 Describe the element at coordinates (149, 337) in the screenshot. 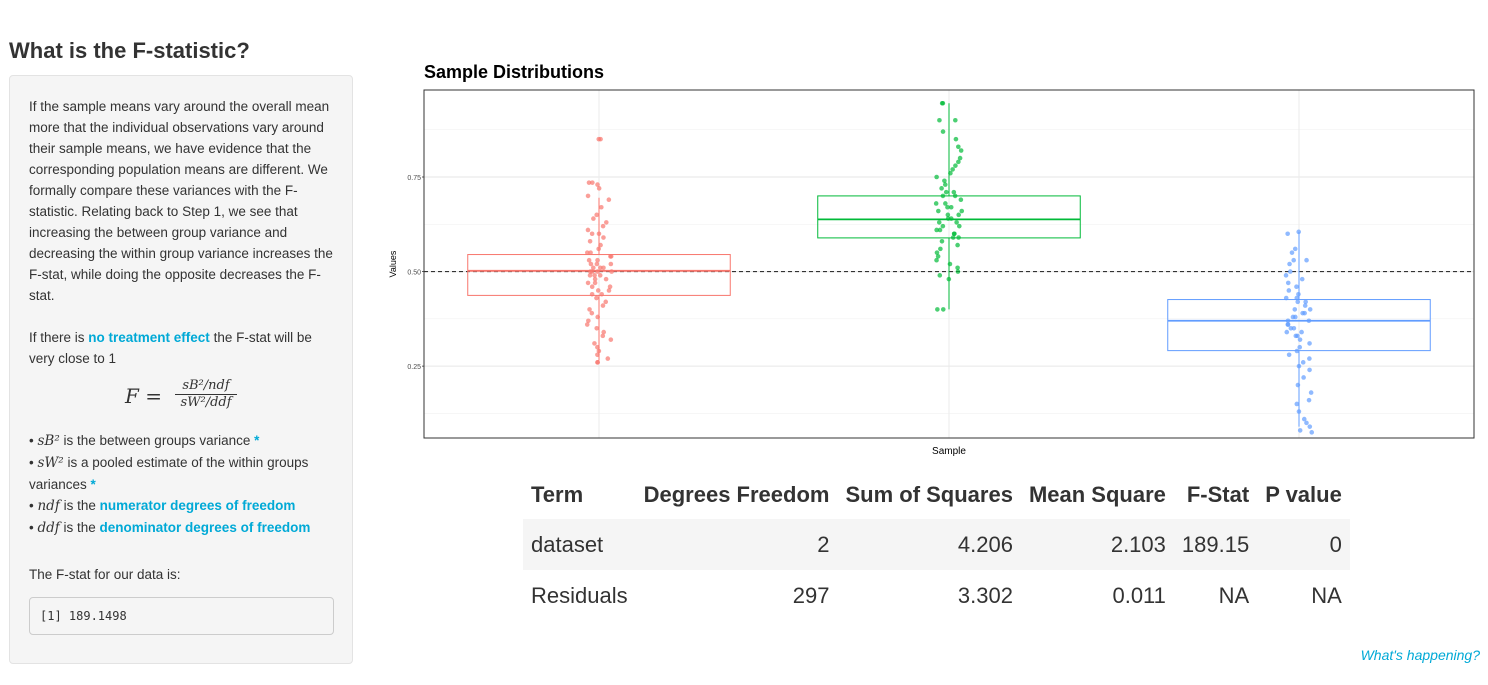

I see `no-treatment-effect-link: no treatment effect` at that location.